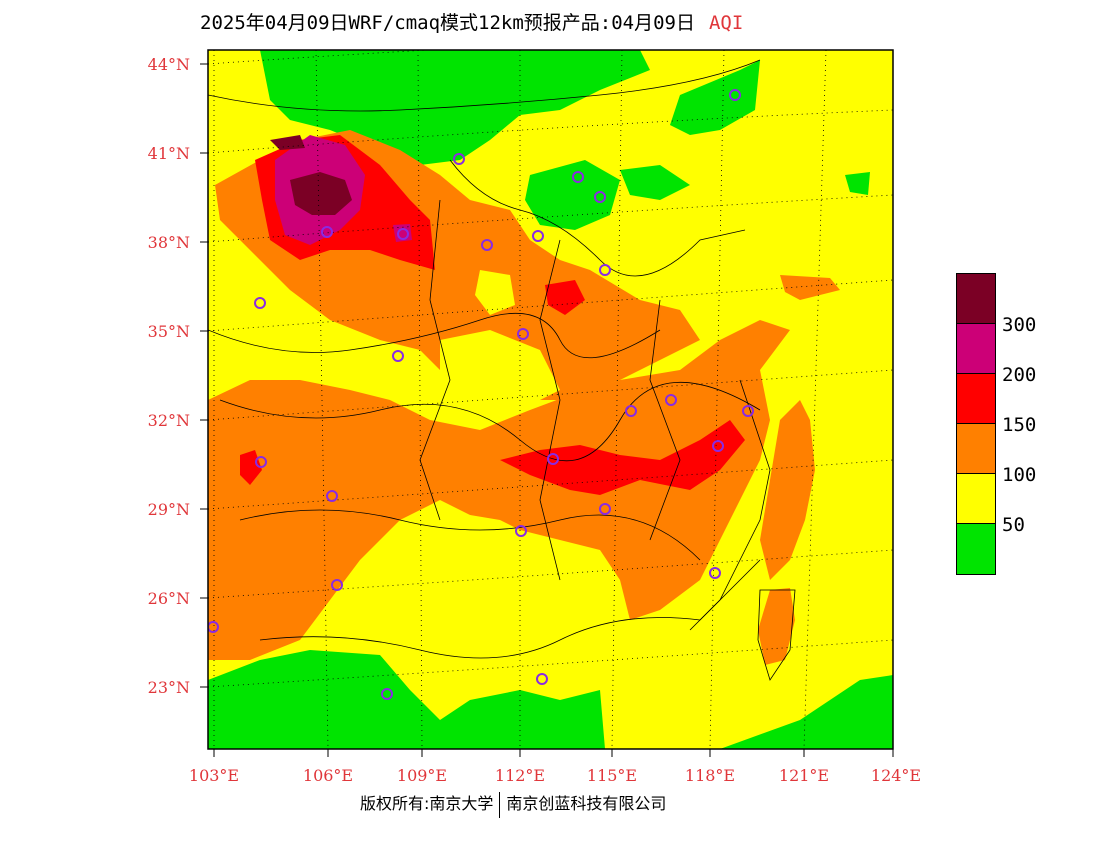  What do you see at coordinates (572, 195) in the screenshot?
I see `aqi-good-beijing` at bounding box center [572, 195].